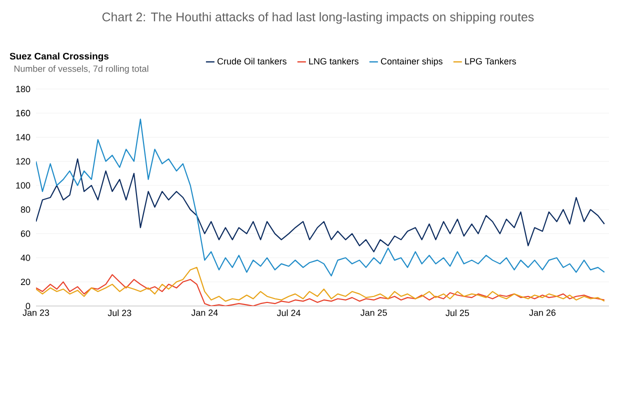 This screenshot has height=405, width=637. I want to click on y-tick-label: 140, so click(23, 137).